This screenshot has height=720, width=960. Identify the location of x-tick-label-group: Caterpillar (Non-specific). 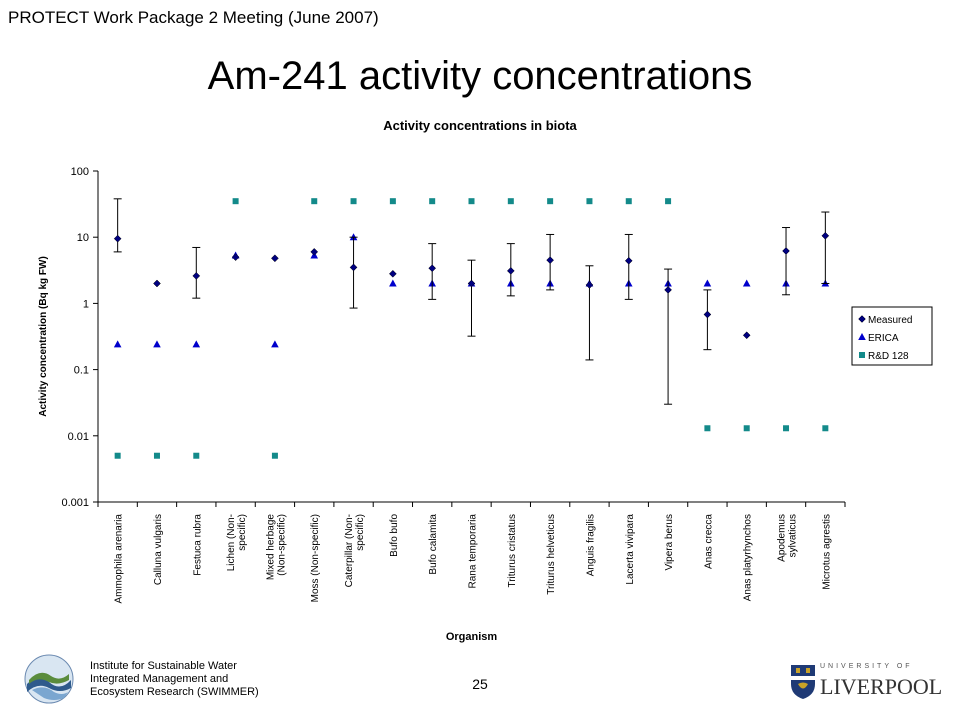
(355, 550).